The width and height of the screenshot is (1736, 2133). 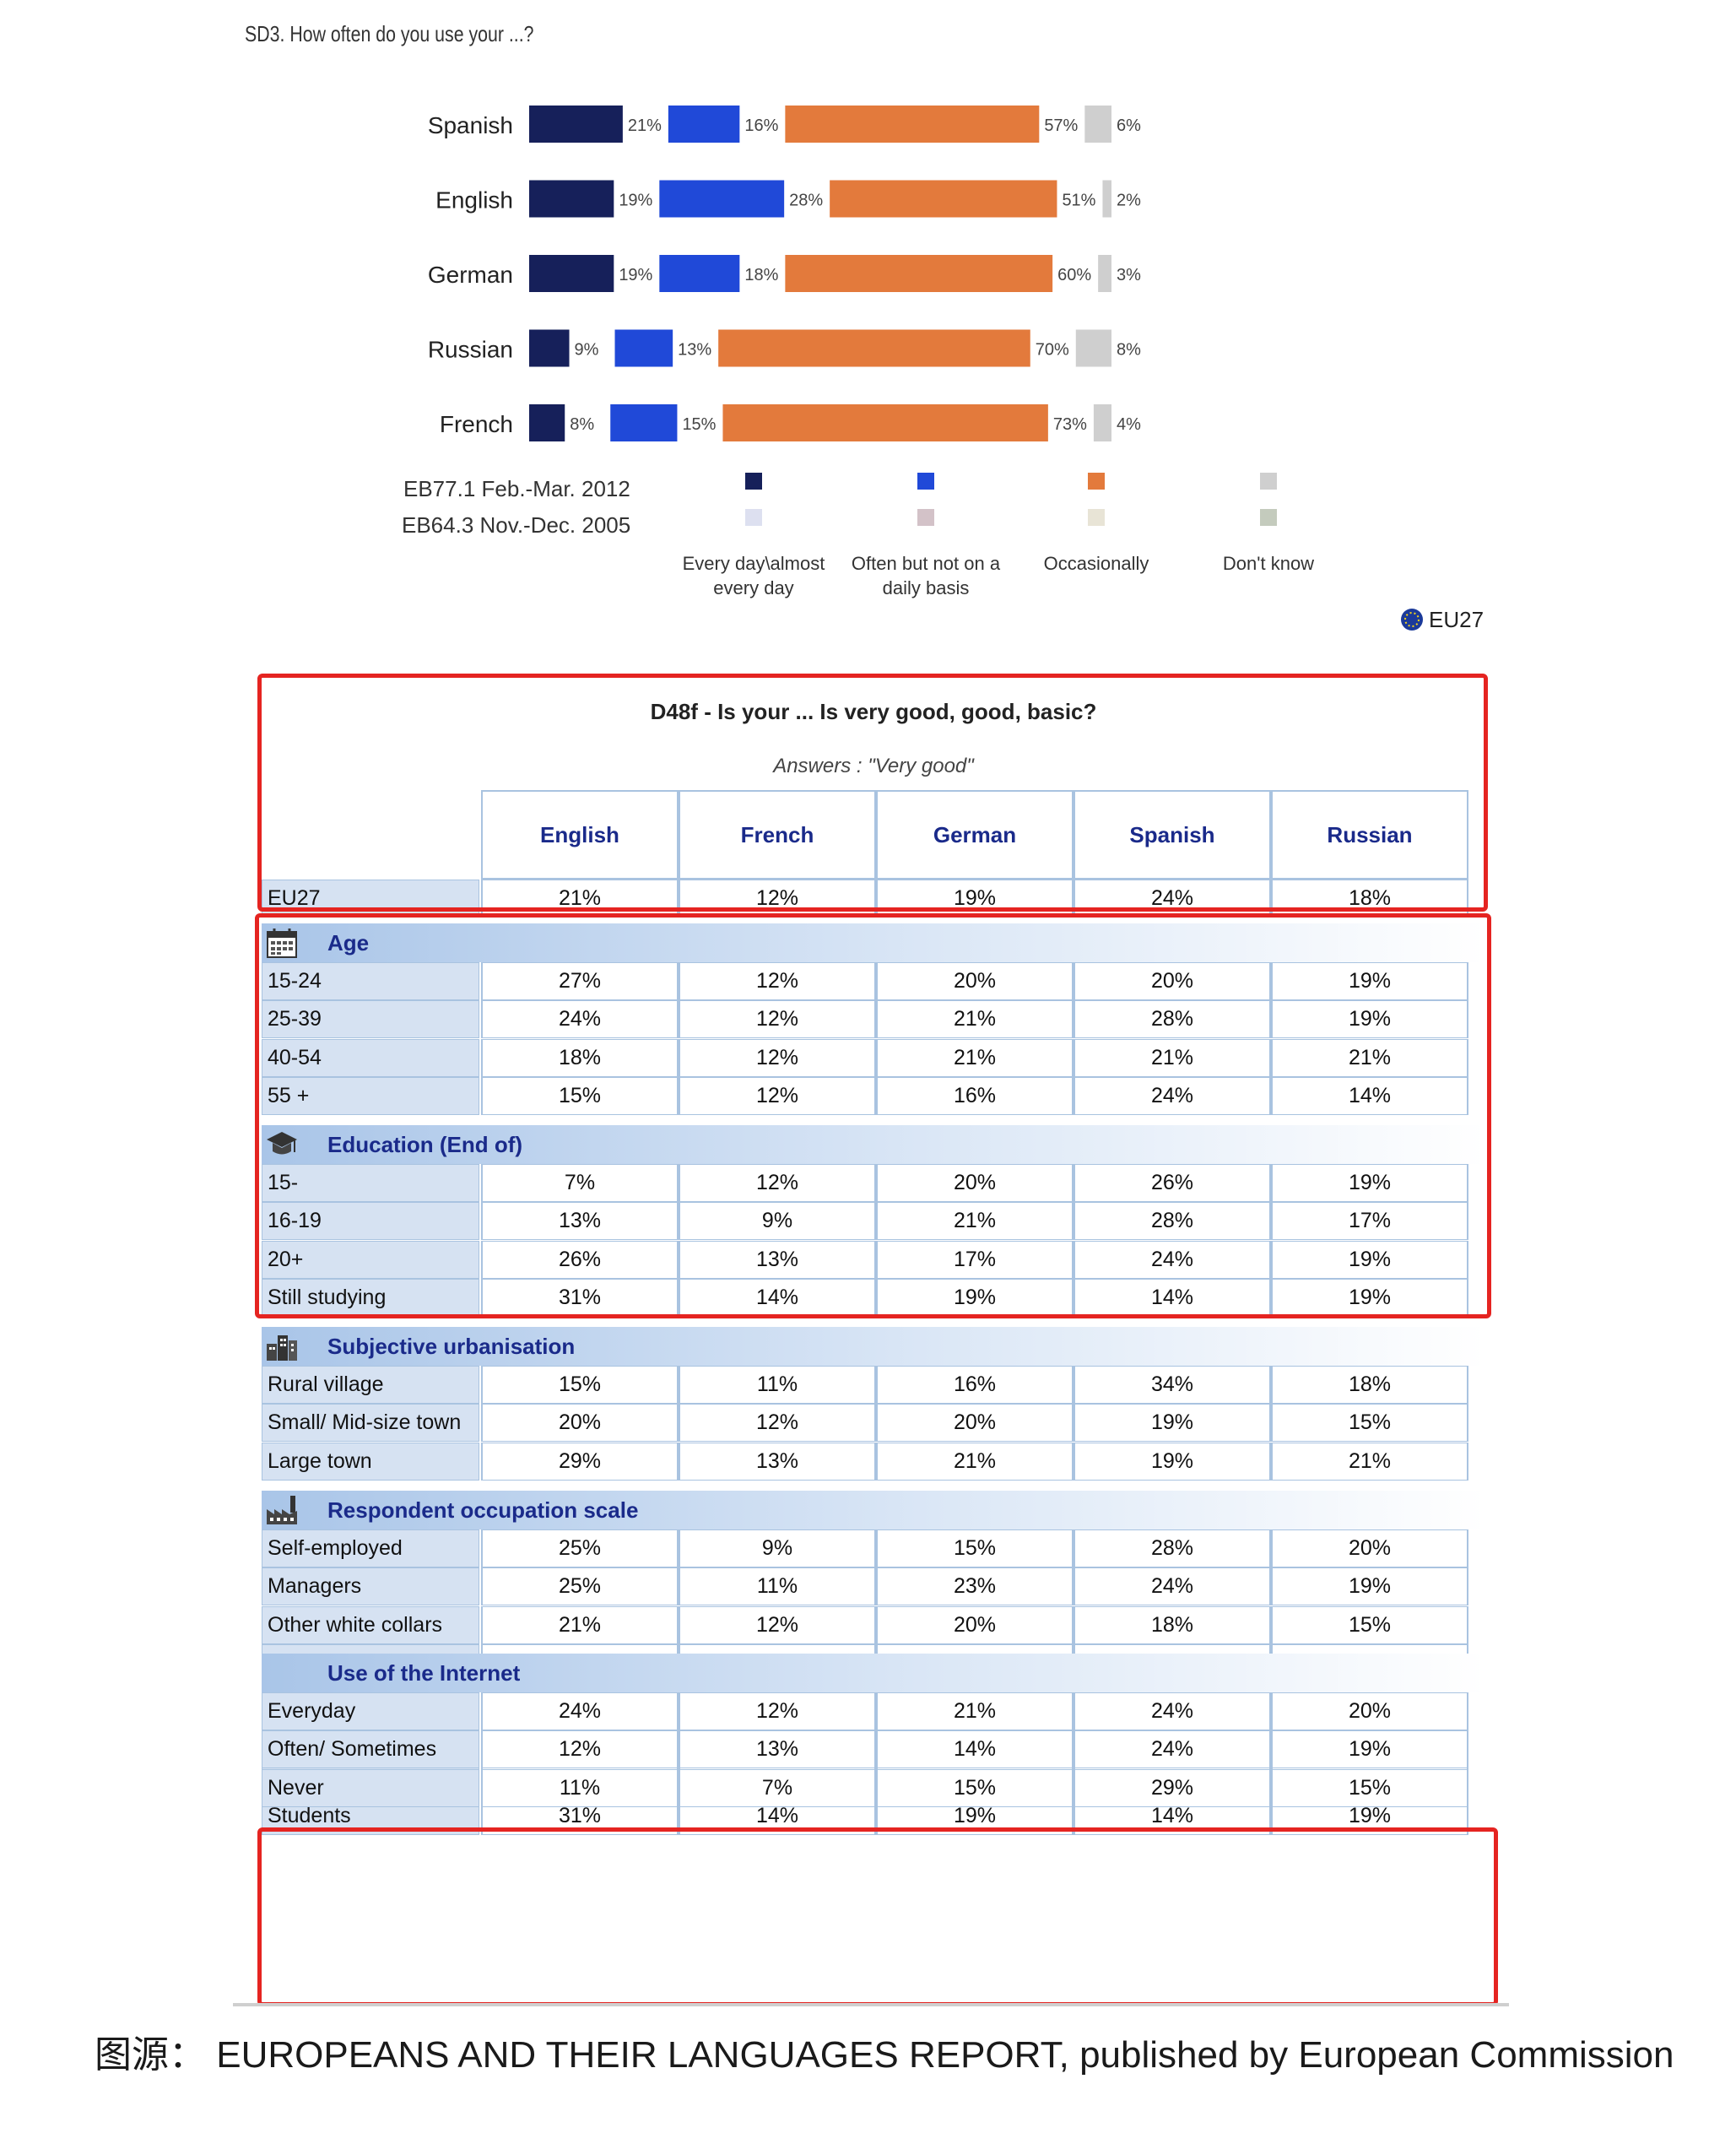 I want to click on legend-label: Don't know, so click(x=1268, y=563).